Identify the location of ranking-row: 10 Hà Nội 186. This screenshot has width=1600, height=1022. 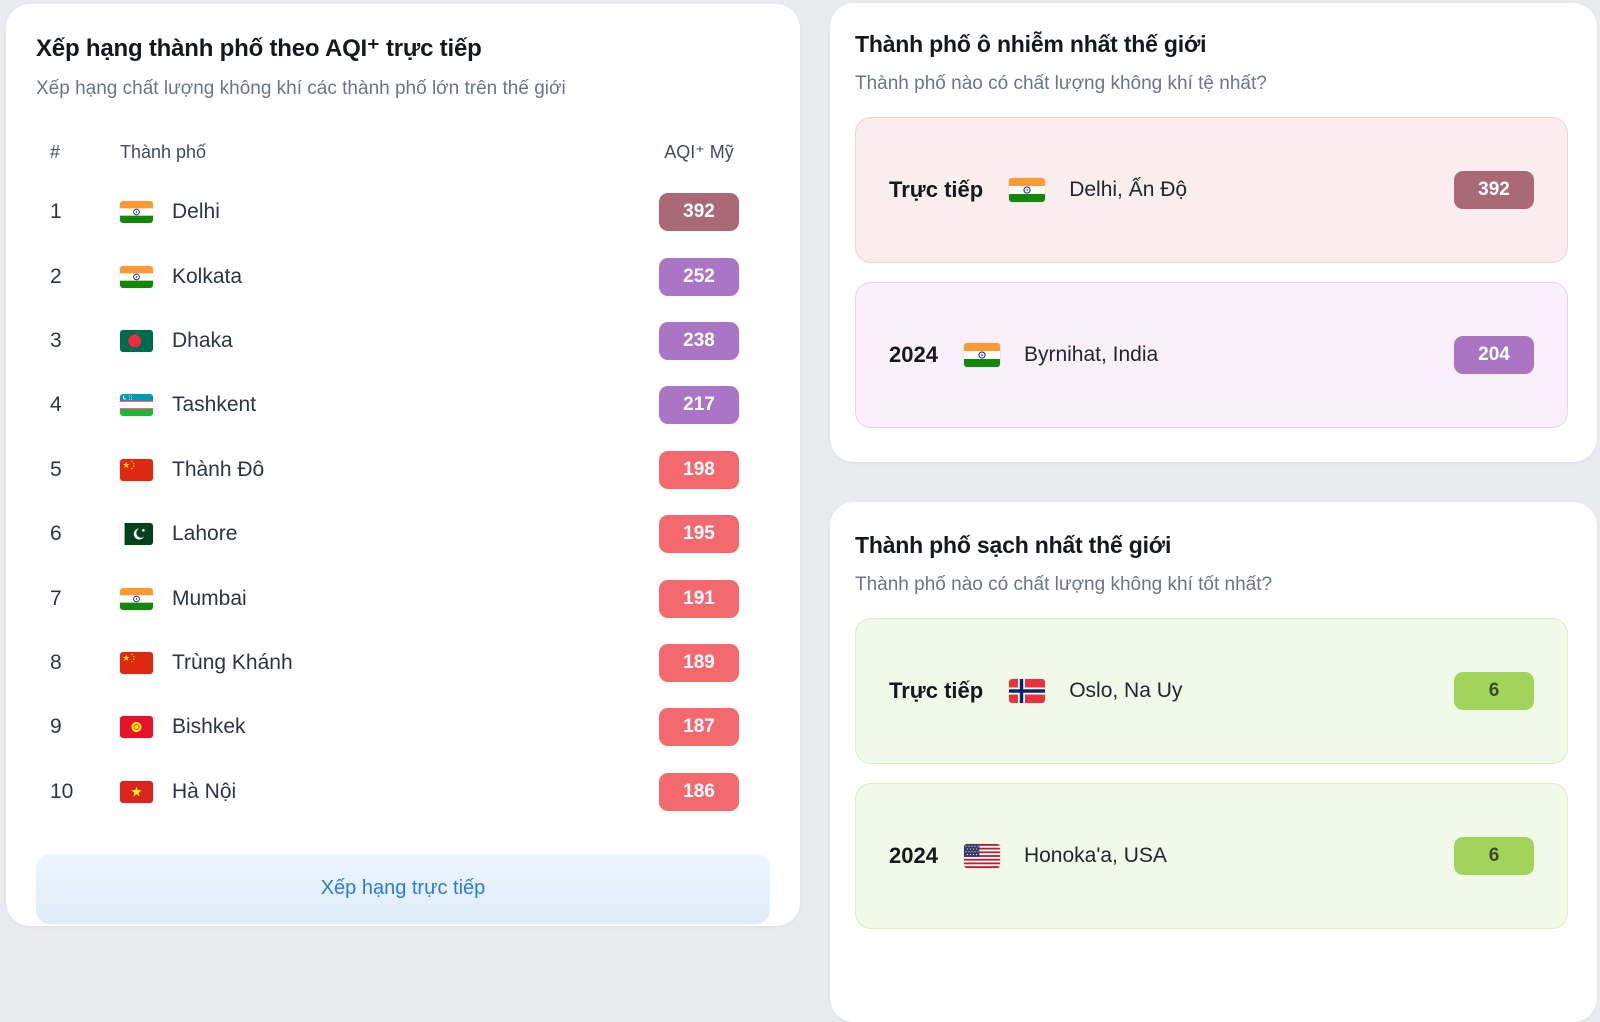
(403, 792).